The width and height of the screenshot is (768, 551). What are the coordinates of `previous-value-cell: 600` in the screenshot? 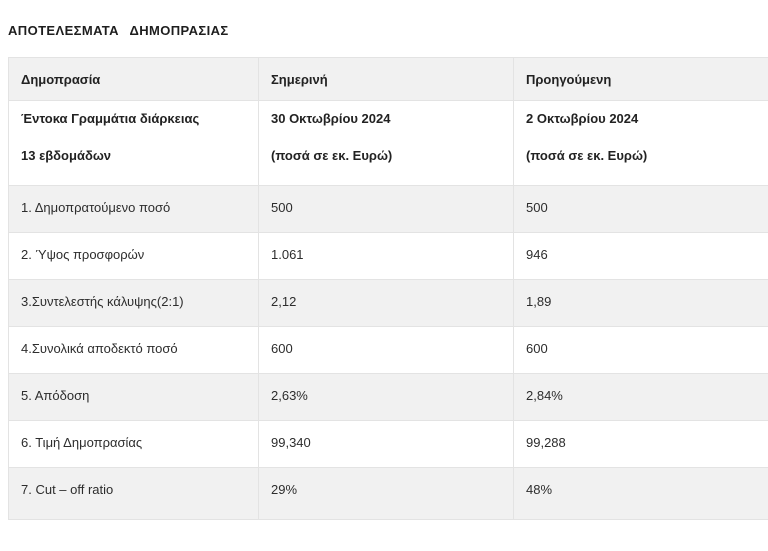 It's located at (640, 350).